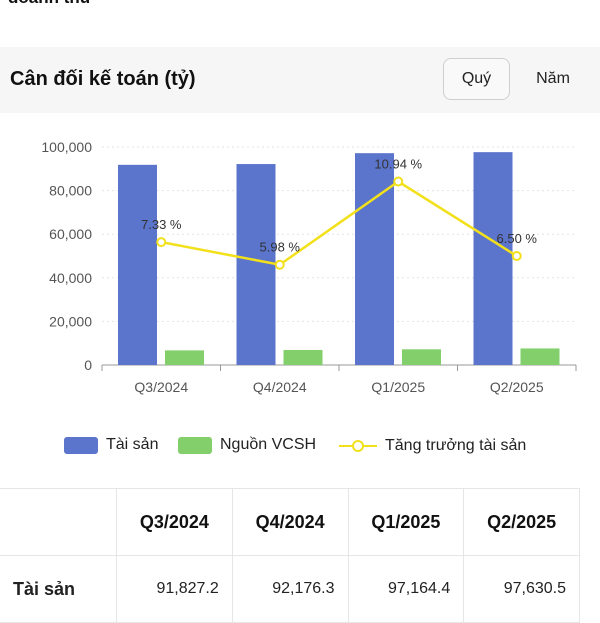 This screenshot has width=600, height=623. I want to click on growth-line, so click(339, 223).